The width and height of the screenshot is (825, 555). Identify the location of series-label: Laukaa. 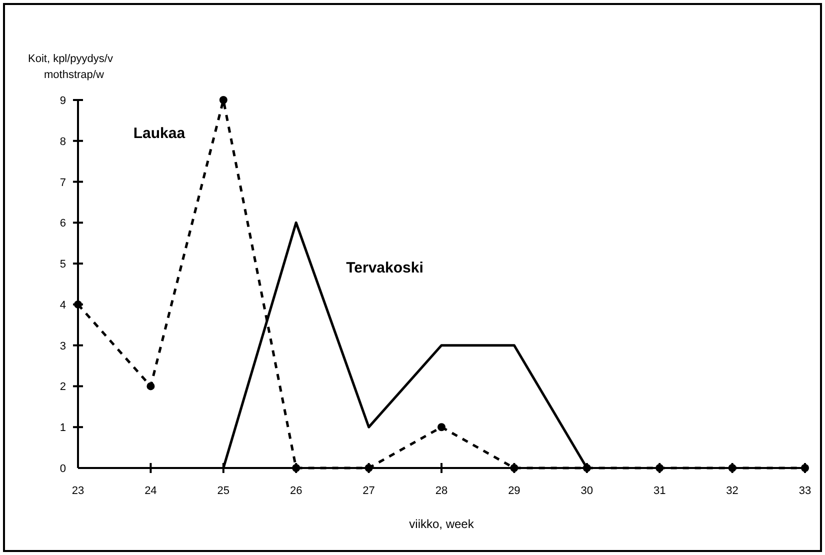
(159, 133).